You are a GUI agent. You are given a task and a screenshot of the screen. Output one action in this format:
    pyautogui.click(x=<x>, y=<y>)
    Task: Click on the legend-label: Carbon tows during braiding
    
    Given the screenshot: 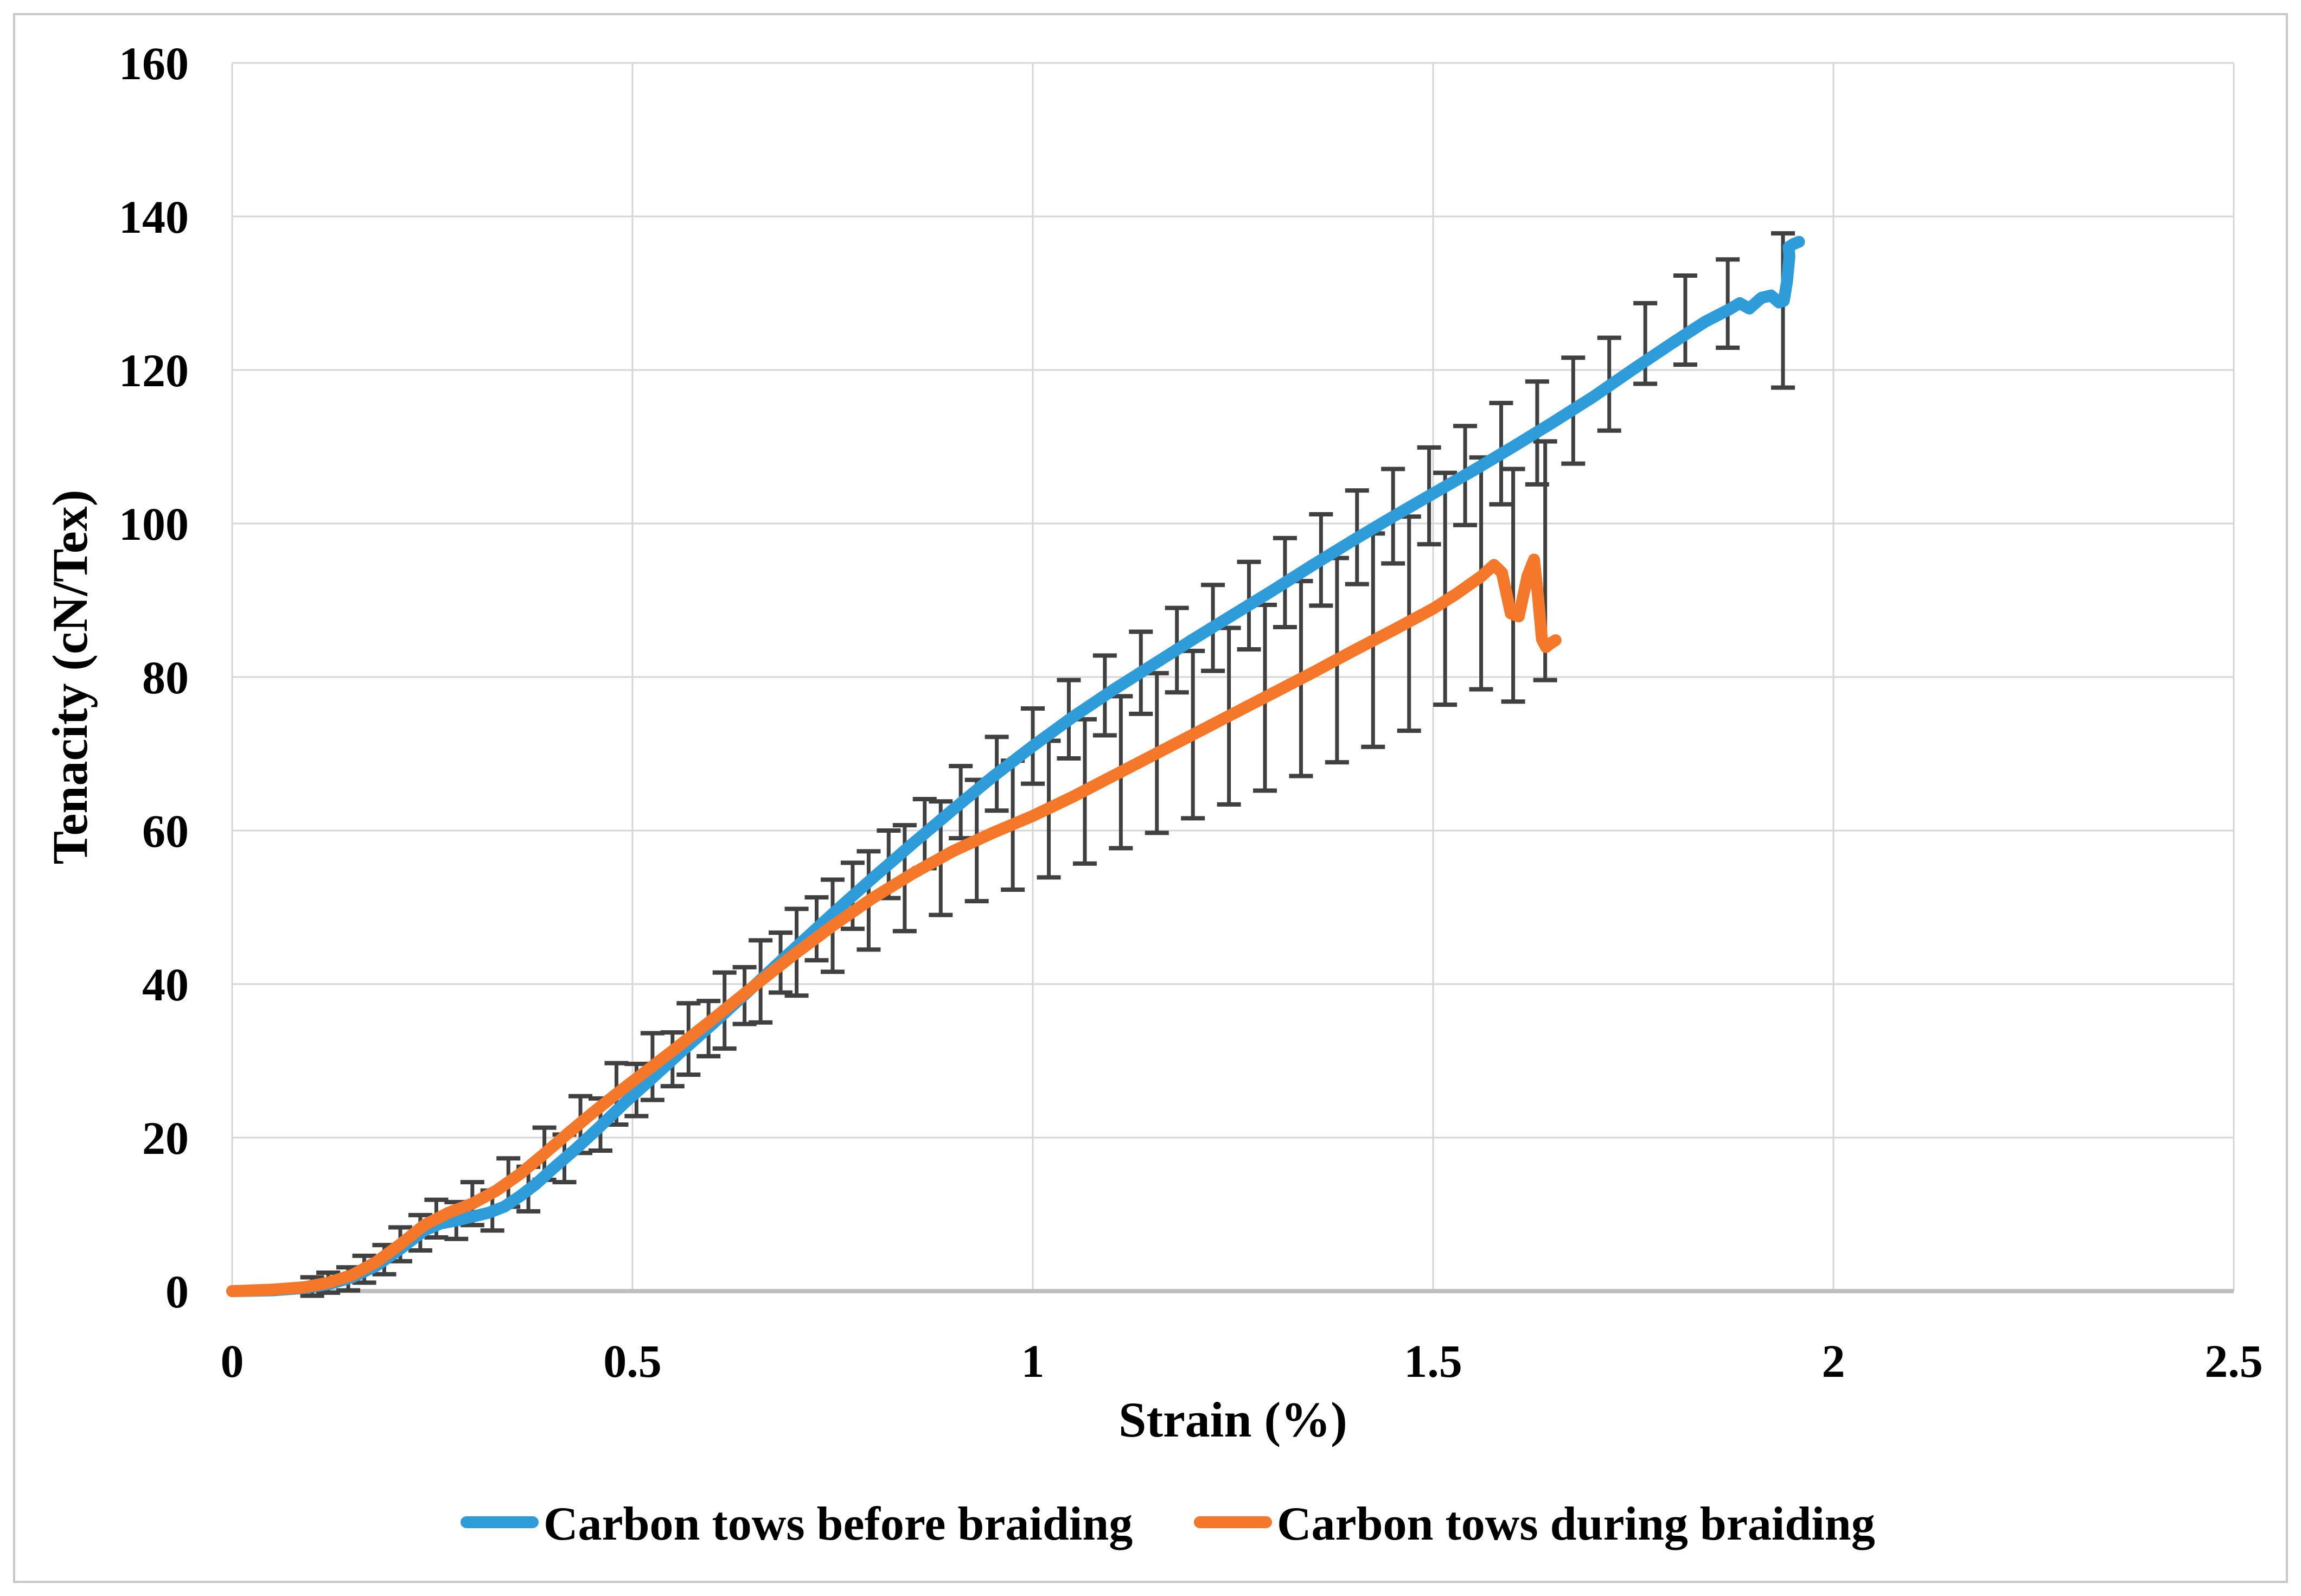 What is the action you would take?
    pyautogui.click(x=1576, y=1524)
    